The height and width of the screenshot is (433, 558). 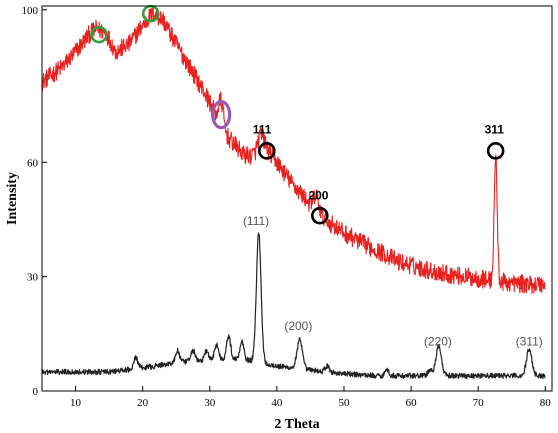 What do you see at coordinates (344, 403) in the screenshot?
I see `x-tick-label: 50` at bounding box center [344, 403].